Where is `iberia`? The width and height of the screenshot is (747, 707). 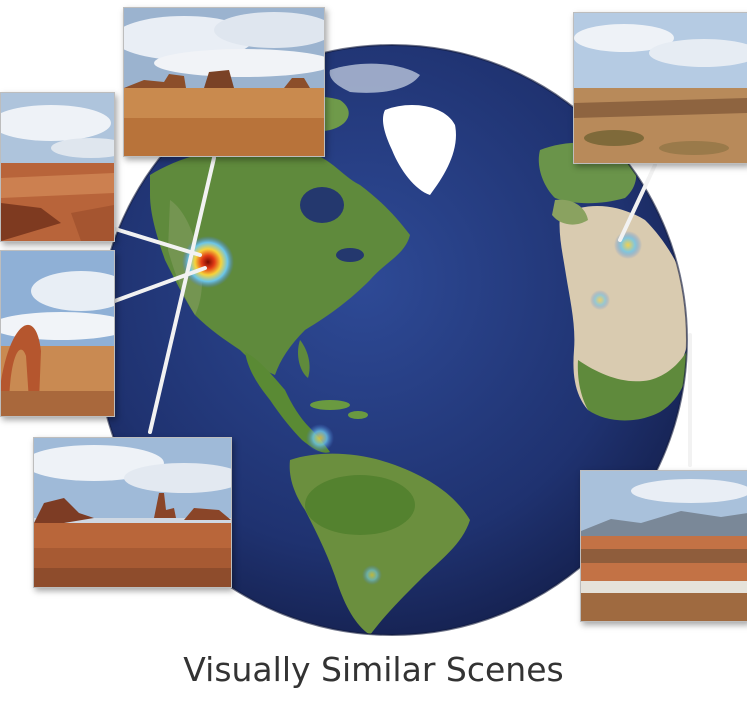 iberia is located at coordinates (570, 212).